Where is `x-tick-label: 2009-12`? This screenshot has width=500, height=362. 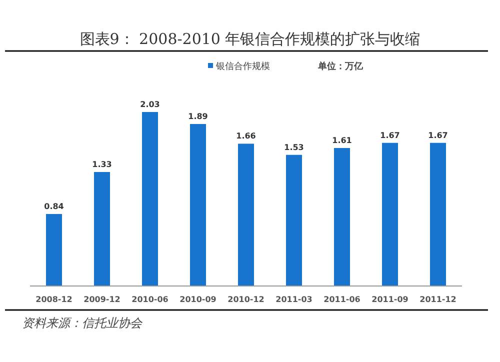 x-tick-label: 2009-12 is located at coordinates (102, 299).